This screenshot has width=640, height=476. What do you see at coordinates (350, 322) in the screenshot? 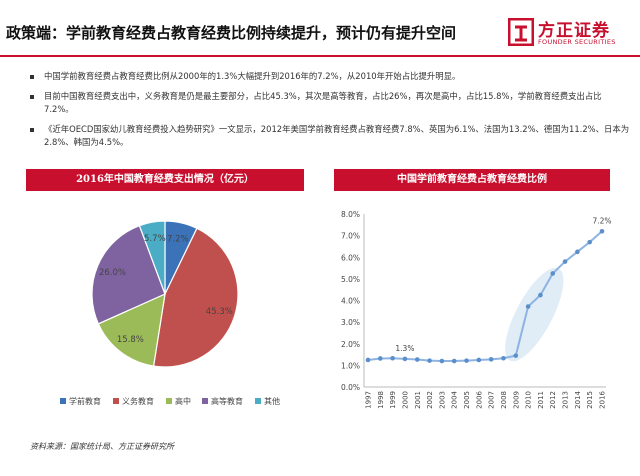
I see `y-tick-label: 3.0%` at bounding box center [350, 322].